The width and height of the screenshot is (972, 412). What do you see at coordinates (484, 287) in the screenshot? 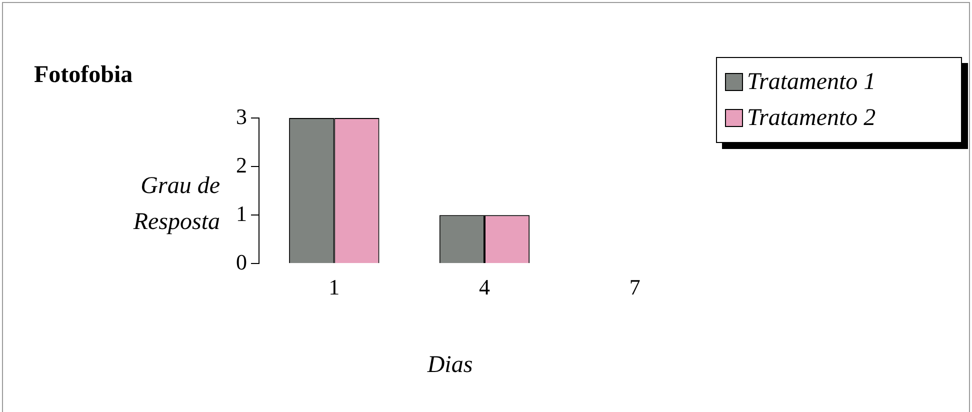
I see `x-tick-label: 4` at bounding box center [484, 287].